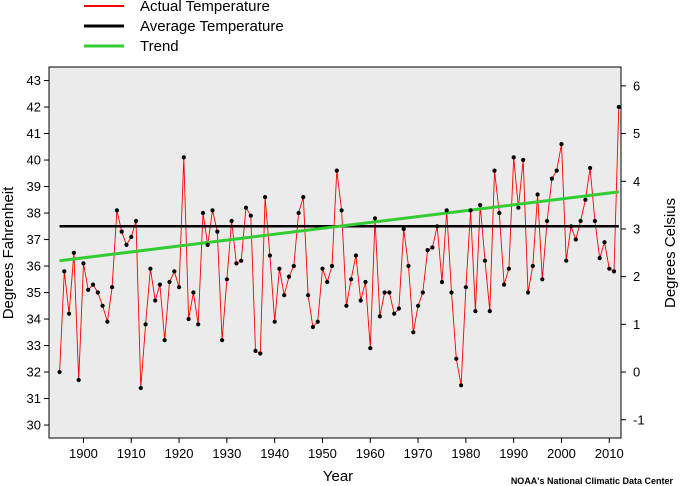  What do you see at coordinates (636, 181) in the screenshot?
I see `y-tick-label-right: 4` at bounding box center [636, 181].